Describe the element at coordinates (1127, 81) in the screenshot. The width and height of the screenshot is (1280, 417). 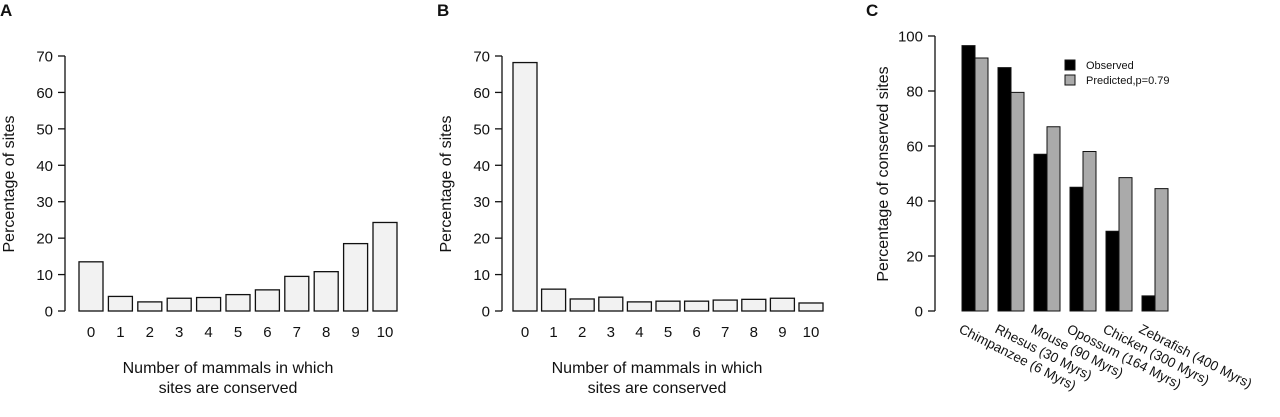
I see `c-legend-label: Predicted,p=0.79` at that location.